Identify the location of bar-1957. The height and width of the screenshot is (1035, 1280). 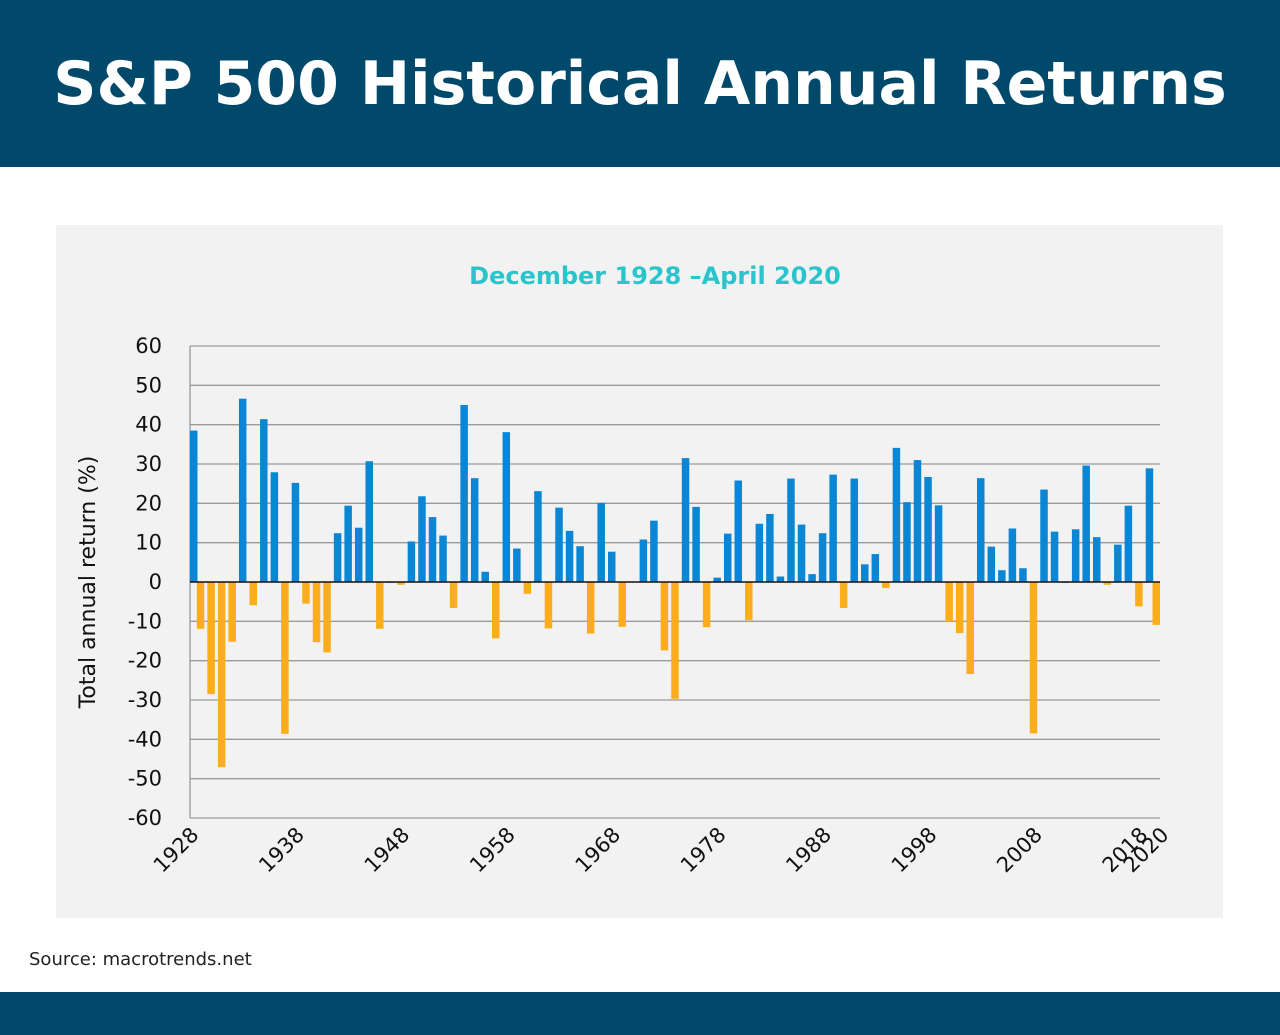
(496, 610).